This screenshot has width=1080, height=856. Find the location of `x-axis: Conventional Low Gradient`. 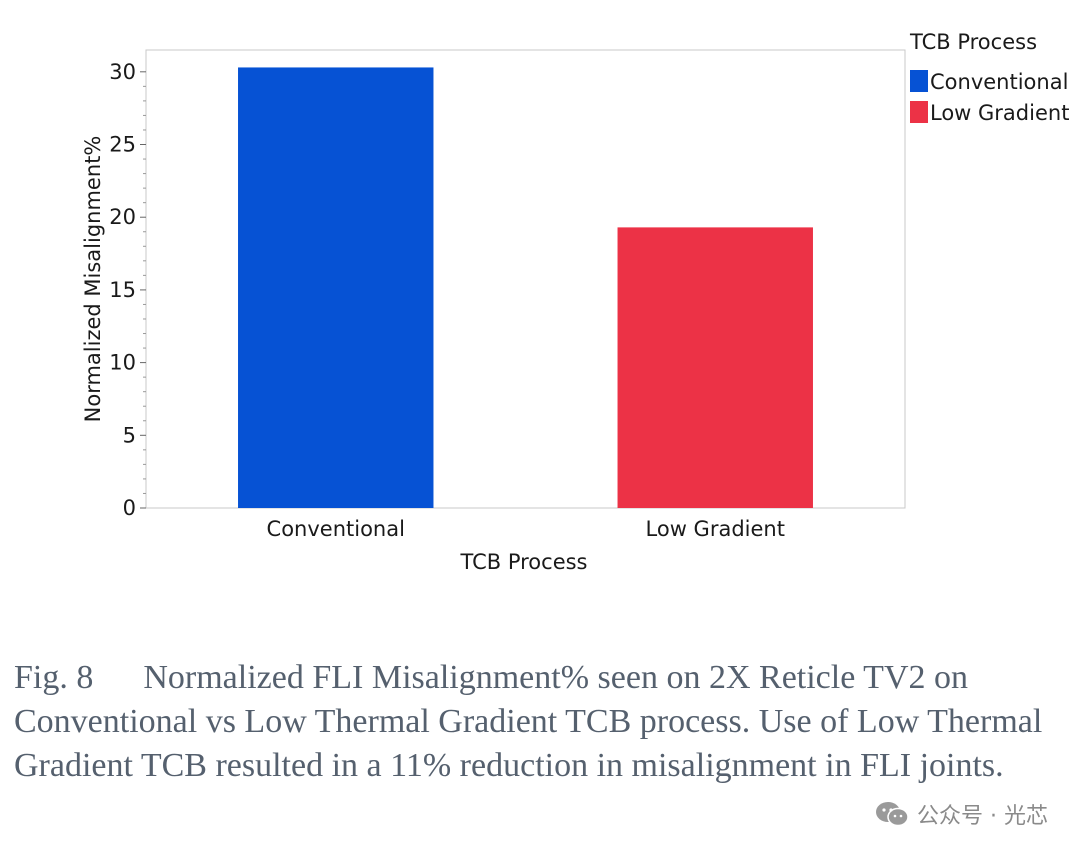

x-axis: Conventional Low Gradient is located at coordinates (526, 529).